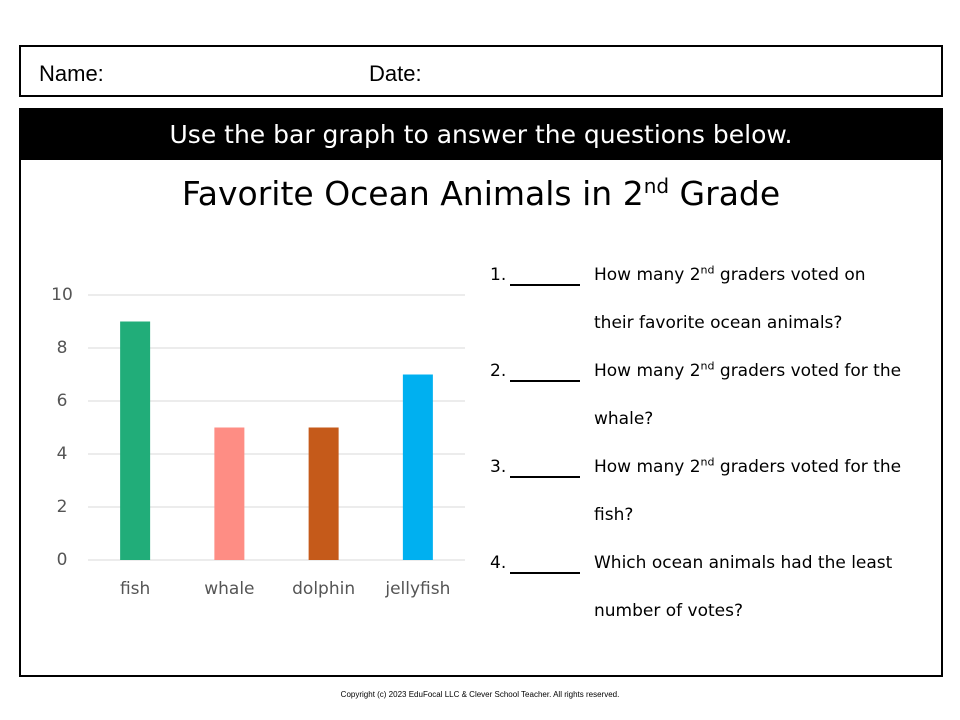  What do you see at coordinates (395, 73) in the screenshot?
I see `date-label: Date:` at bounding box center [395, 73].